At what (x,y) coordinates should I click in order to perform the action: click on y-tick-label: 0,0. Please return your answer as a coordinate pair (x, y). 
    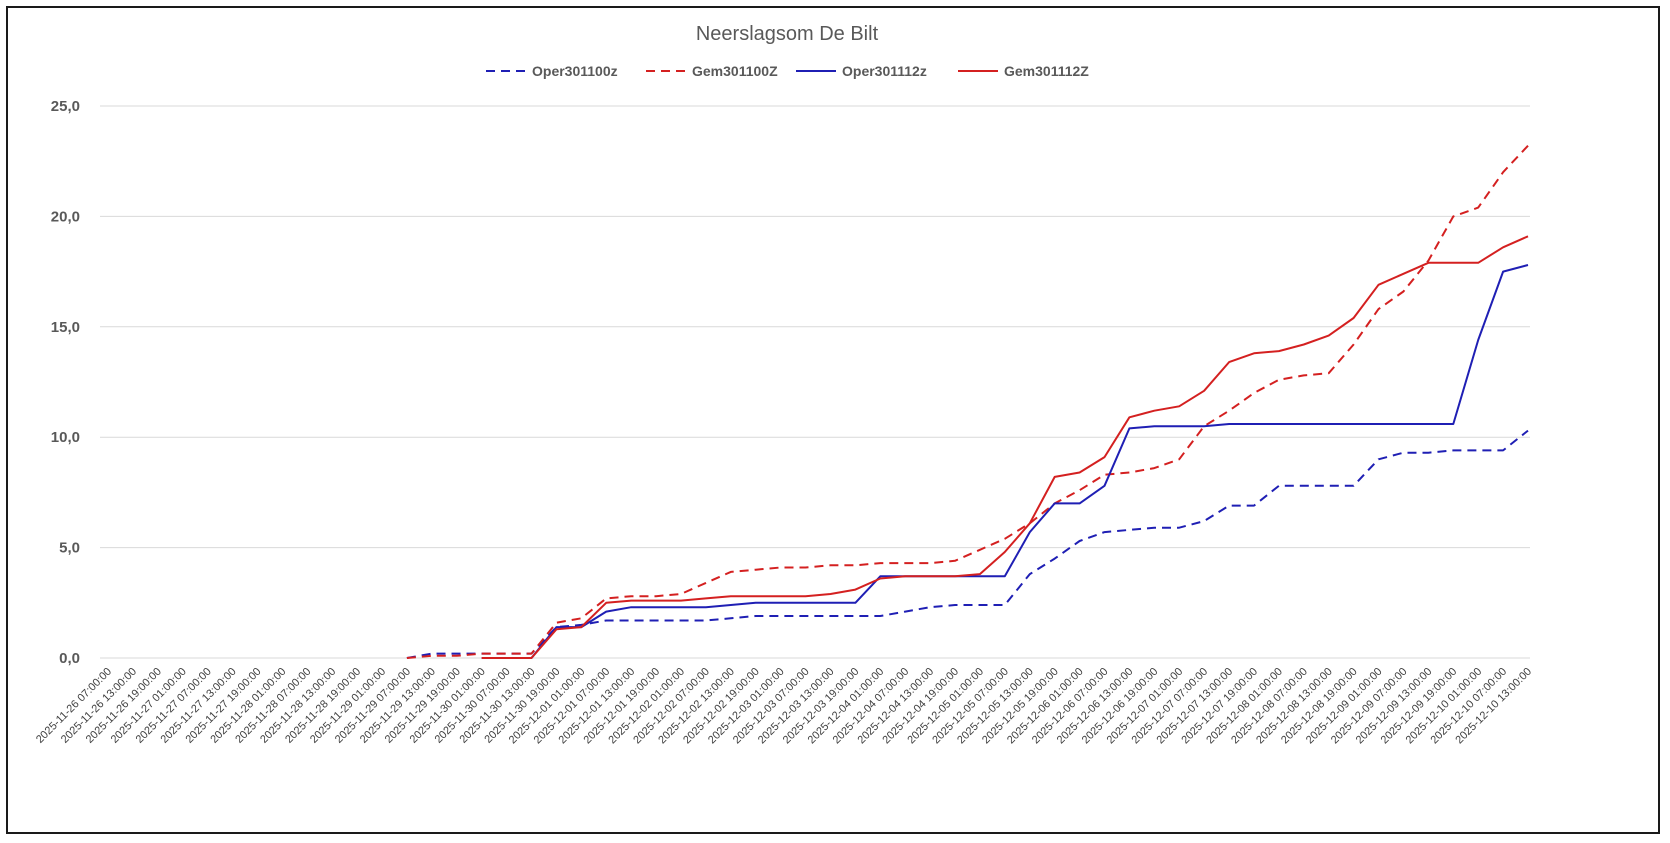
    Looking at the image, I should click on (69, 658).